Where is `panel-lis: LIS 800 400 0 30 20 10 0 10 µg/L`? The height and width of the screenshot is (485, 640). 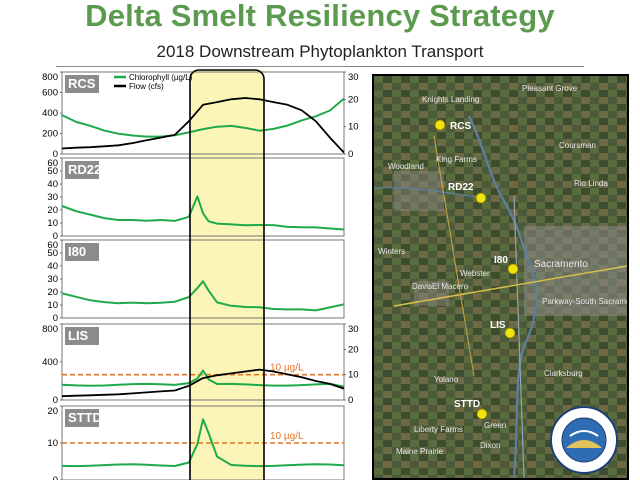
panel-lis: LIS 800 400 0 30 20 10 0 10 µg/L is located at coordinates (200, 364).